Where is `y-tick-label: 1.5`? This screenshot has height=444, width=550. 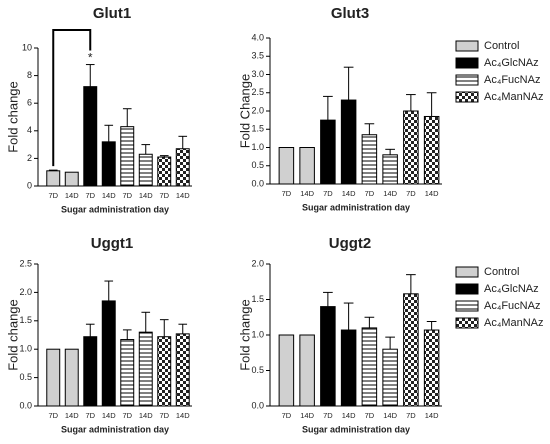
y-tick-label: 1.5 is located at coordinates (25, 320).